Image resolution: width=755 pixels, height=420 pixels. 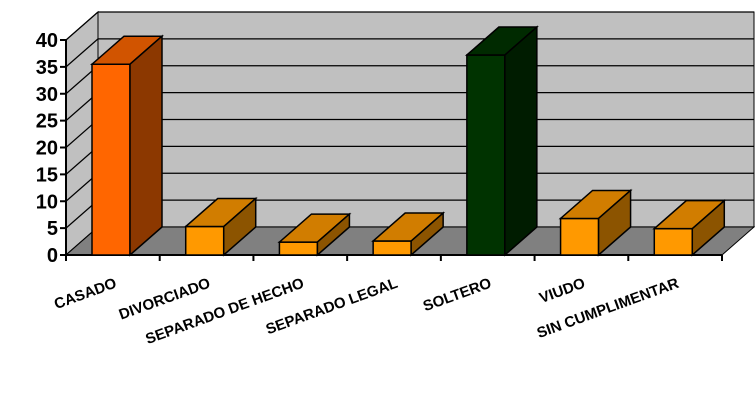 What do you see at coordinates (47, 202) in the screenshot?
I see `y-tick-label: 10` at bounding box center [47, 202].